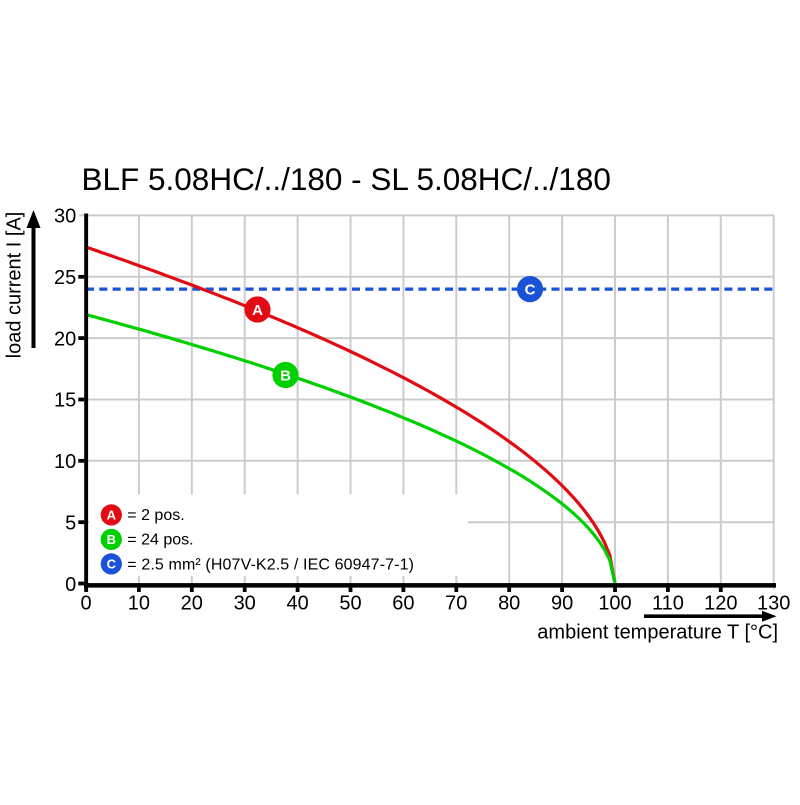 The height and width of the screenshot is (805, 800). What do you see at coordinates (720, 603) in the screenshot?
I see `svg-text: 120` at bounding box center [720, 603].